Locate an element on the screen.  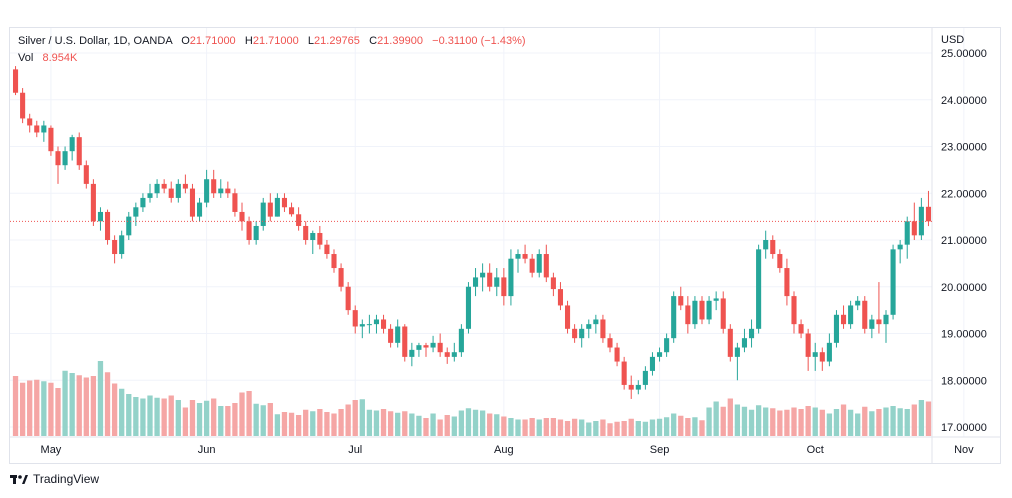
x-tick-label: May is located at coordinates (51, 450).